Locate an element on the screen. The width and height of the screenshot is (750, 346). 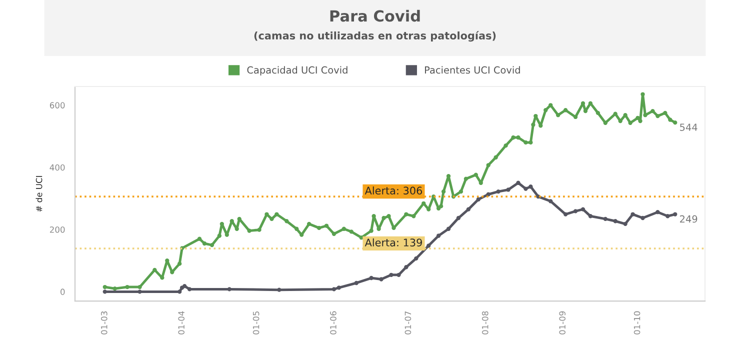
ref-line-label: Alerta: 306 is located at coordinates (393, 190).